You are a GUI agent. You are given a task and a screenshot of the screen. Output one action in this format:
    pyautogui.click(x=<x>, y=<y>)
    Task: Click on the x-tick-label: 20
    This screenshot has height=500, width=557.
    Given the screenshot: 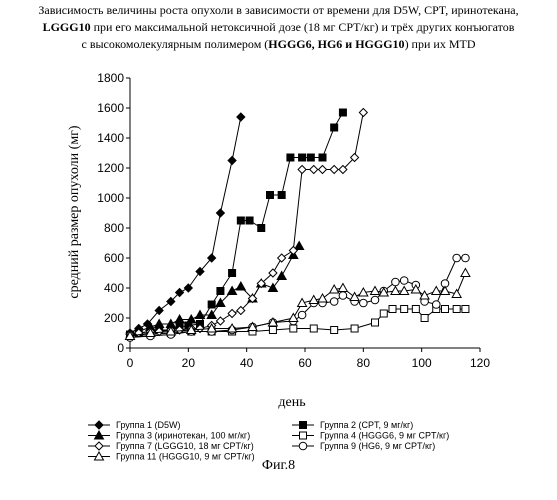 What is the action you would take?
    pyautogui.click(x=189, y=363)
    